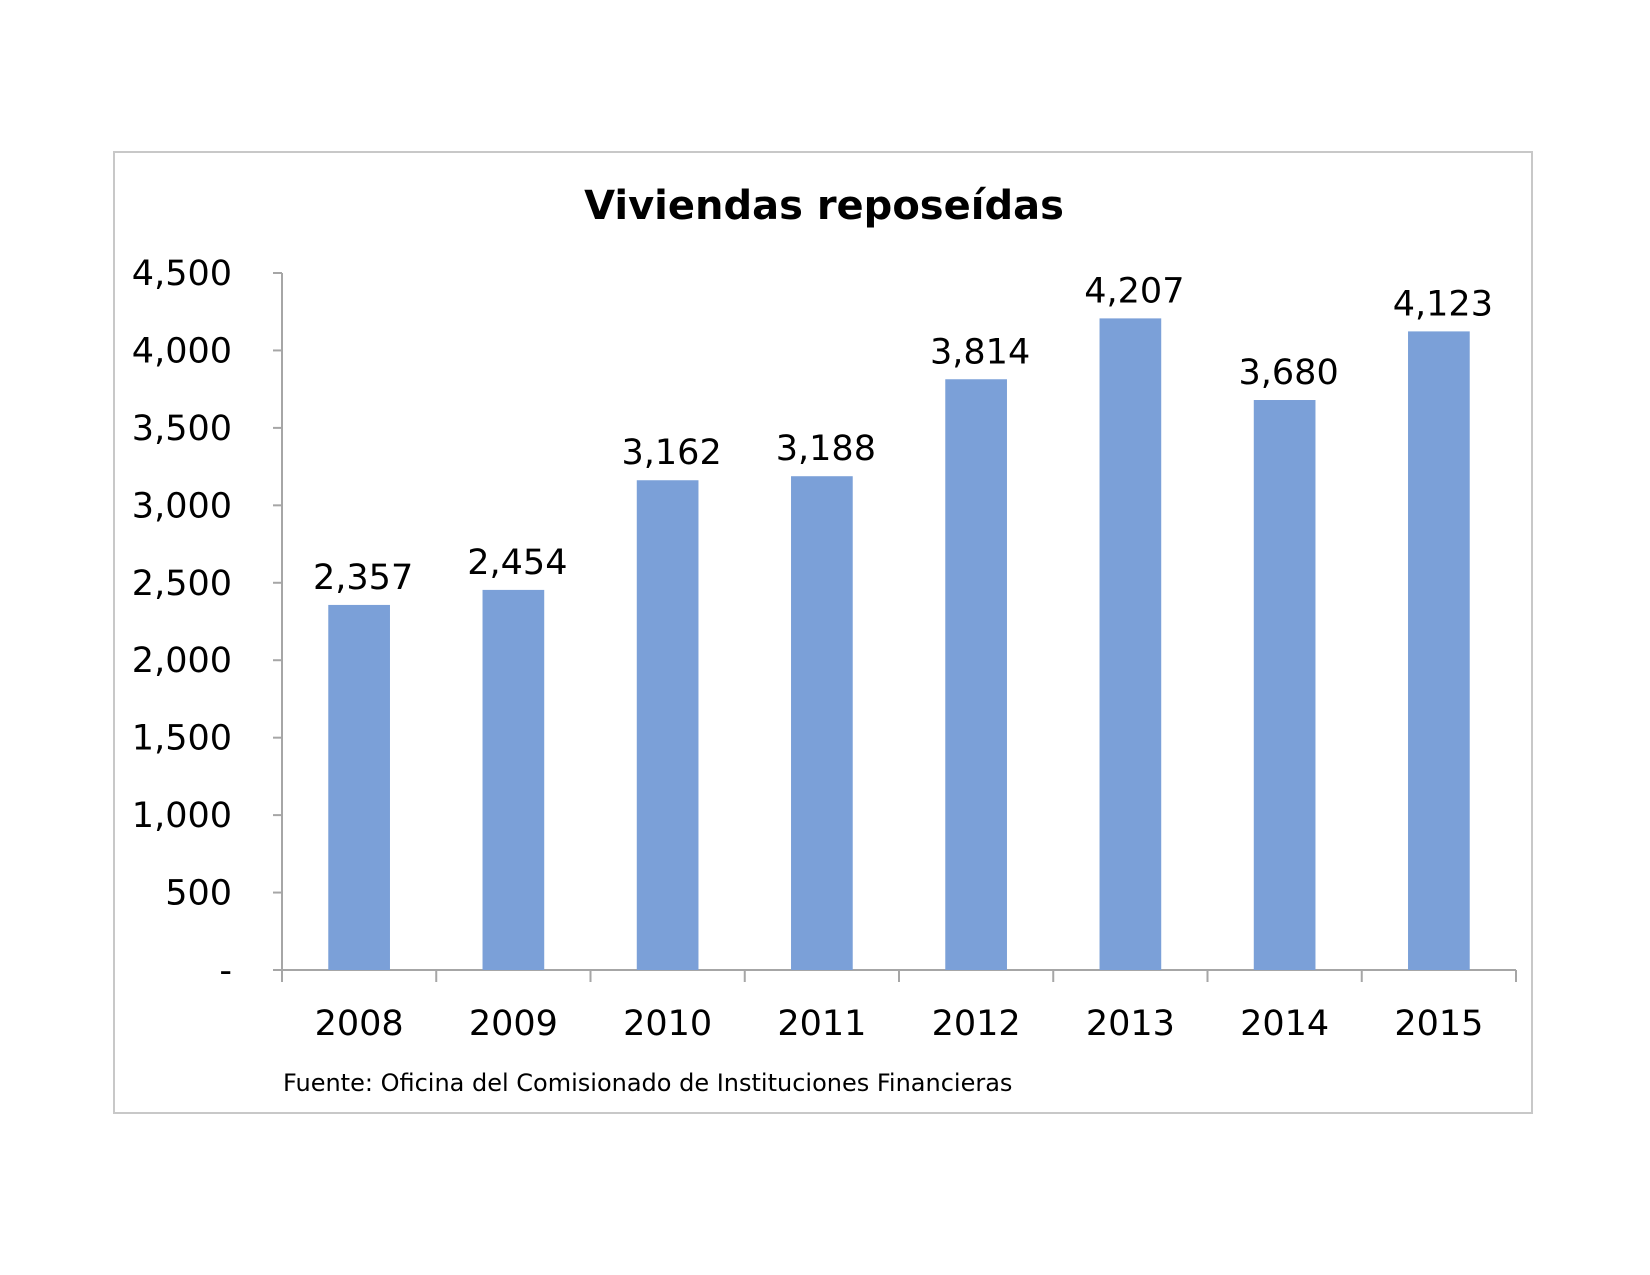 Image resolution: width=1650 pixels, height=1275 pixels. Describe the element at coordinates (182, 429) in the screenshot. I see `y-tick-label: 3,500` at that location.